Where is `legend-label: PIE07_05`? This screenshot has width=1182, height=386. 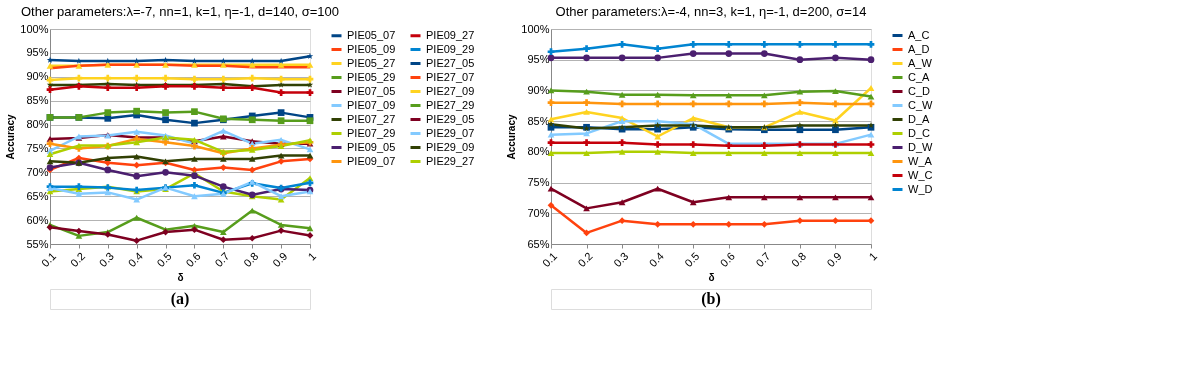
legend-label: PIE07_05 is located at coordinates (371, 90).